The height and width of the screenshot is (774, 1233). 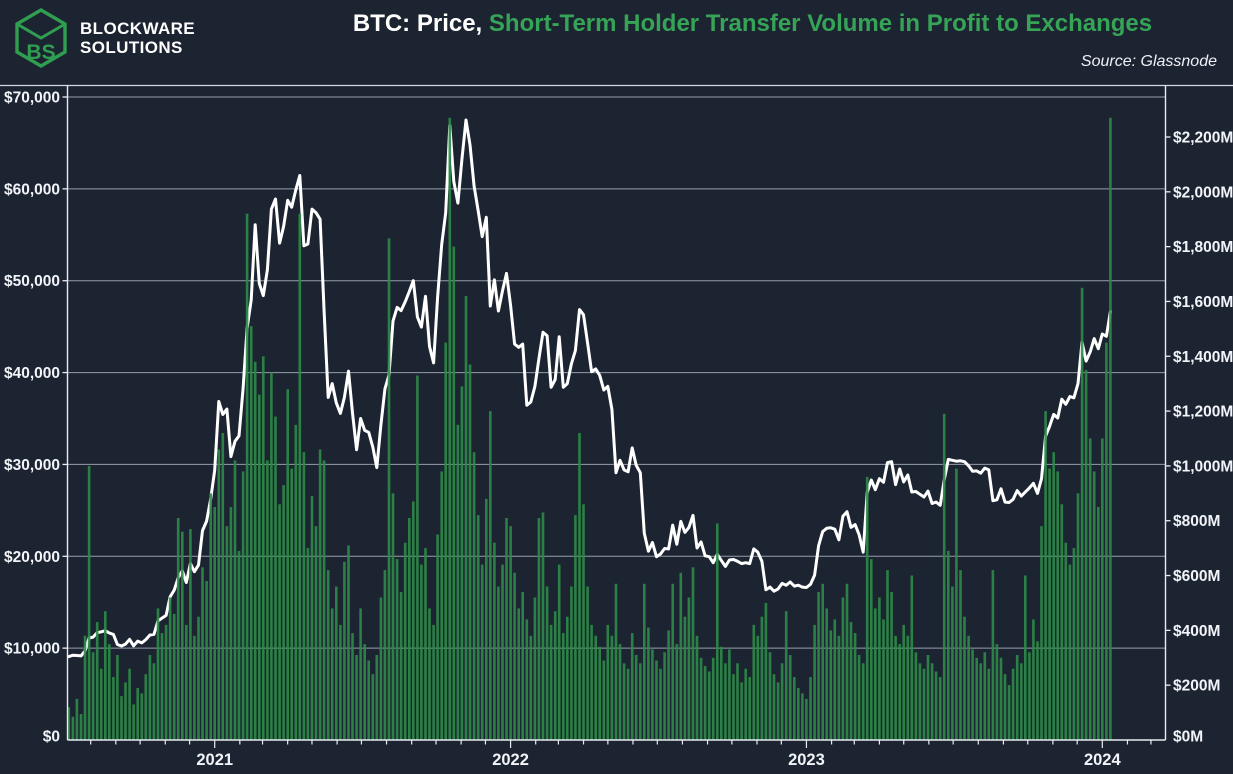 I want to click on logo-mark-text: BS, so click(x=40, y=52).